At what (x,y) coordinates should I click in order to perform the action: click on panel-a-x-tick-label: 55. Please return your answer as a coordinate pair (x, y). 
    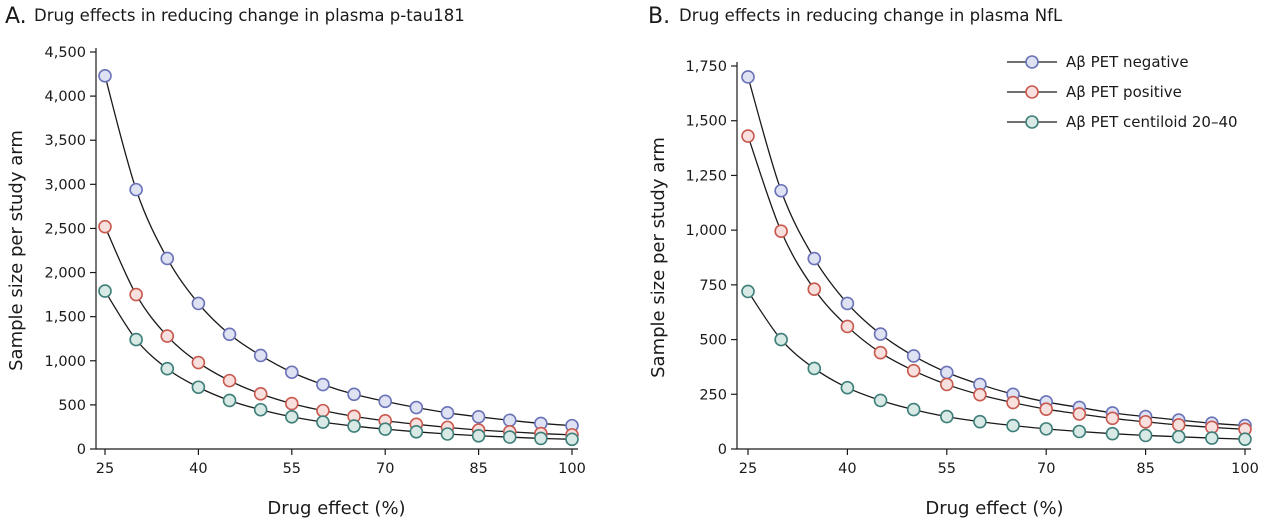
    Looking at the image, I should click on (292, 469).